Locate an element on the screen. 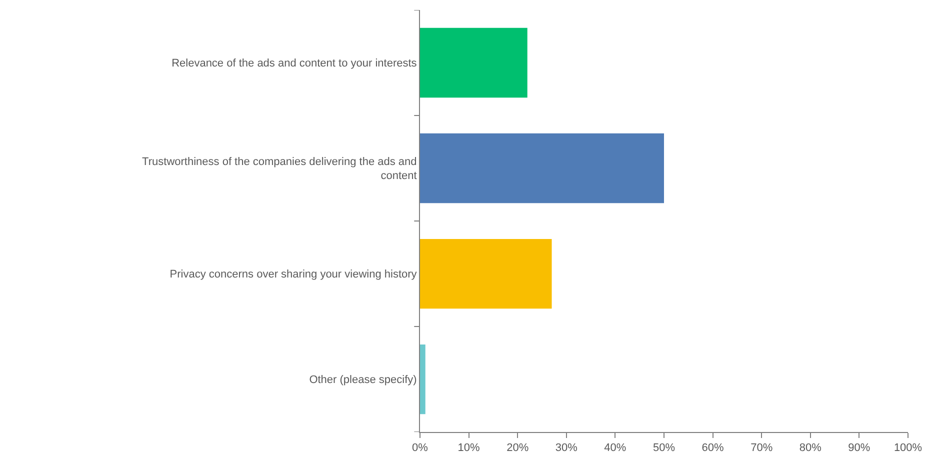 This screenshot has height=466, width=932. y-tick-label: Trustworthiness of the companies delivering the ads and content is located at coordinates (279, 169).